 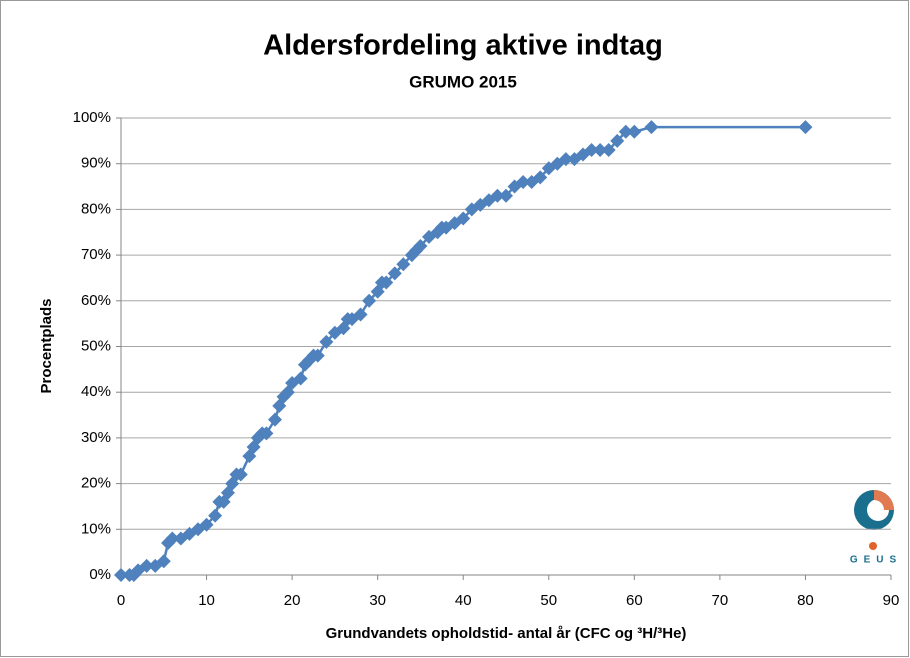 What do you see at coordinates (96, 345) in the screenshot?
I see `y-tick-label: 50%` at bounding box center [96, 345].